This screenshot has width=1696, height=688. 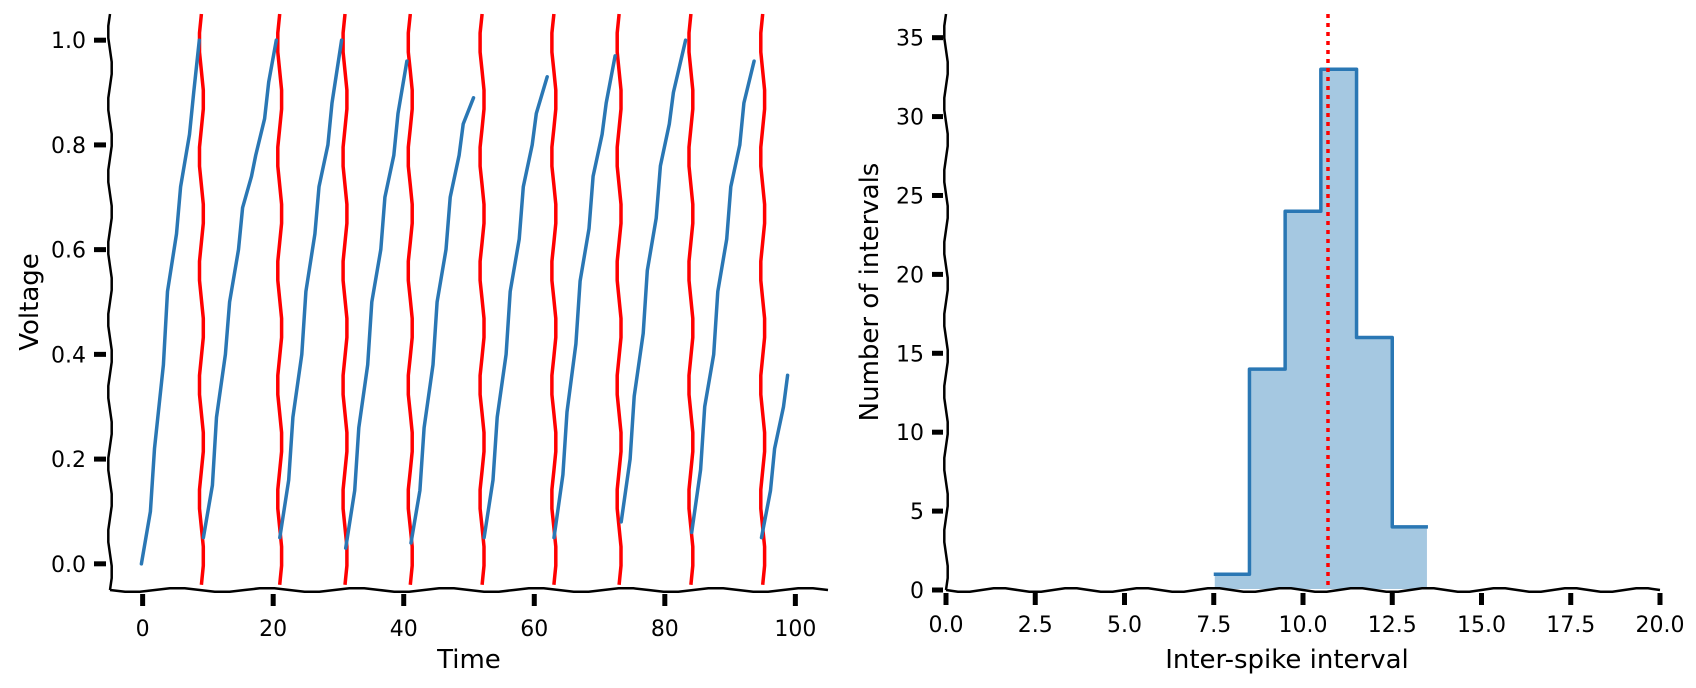 What do you see at coordinates (68, 251) in the screenshot?
I see `y-tick-label: 0.6` at bounding box center [68, 251].